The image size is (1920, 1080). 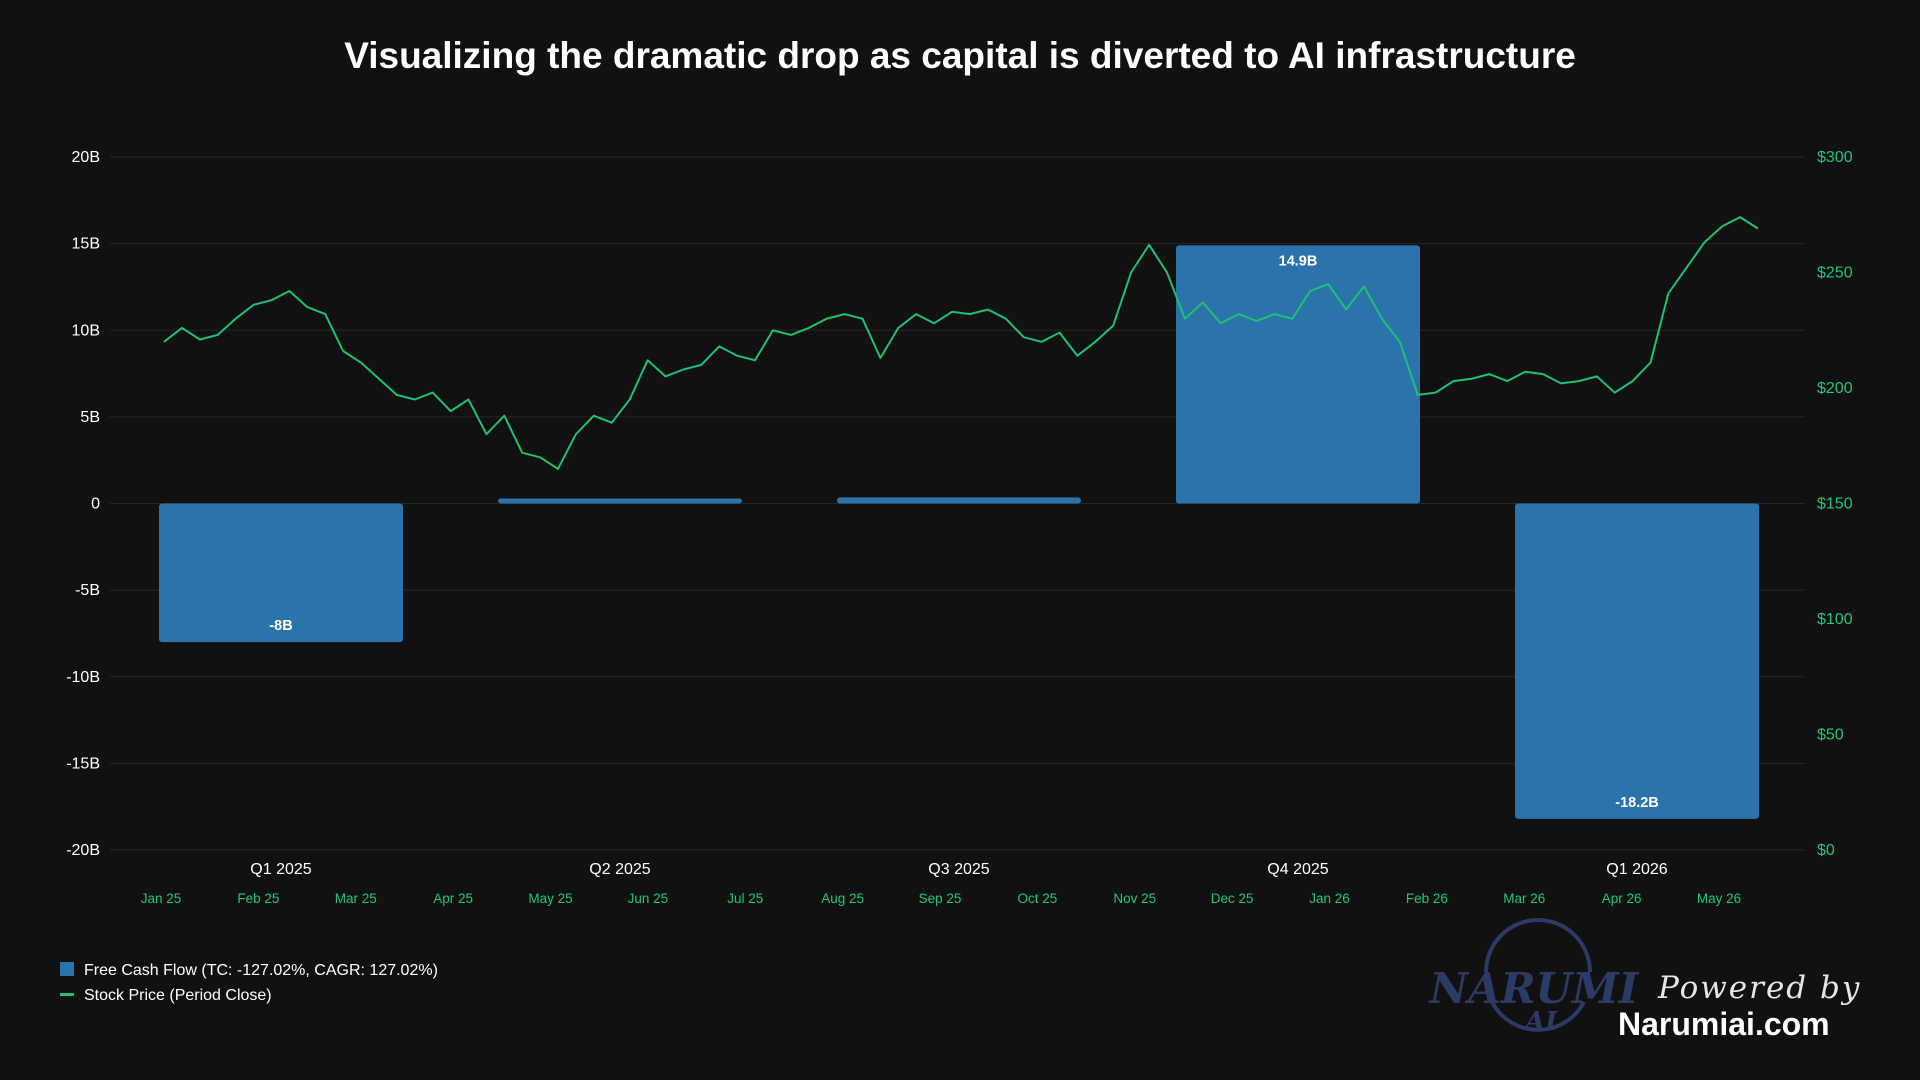 I want to click on month-tick-label: Mar 26, so click(x=1524, y=898).